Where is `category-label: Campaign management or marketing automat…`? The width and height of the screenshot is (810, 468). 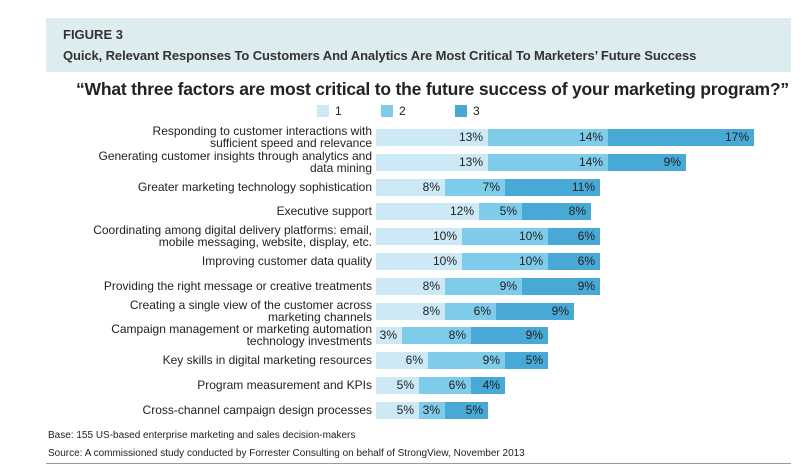
category-label: Campaign management or marketing automat… is located at coordinates (241, 334).